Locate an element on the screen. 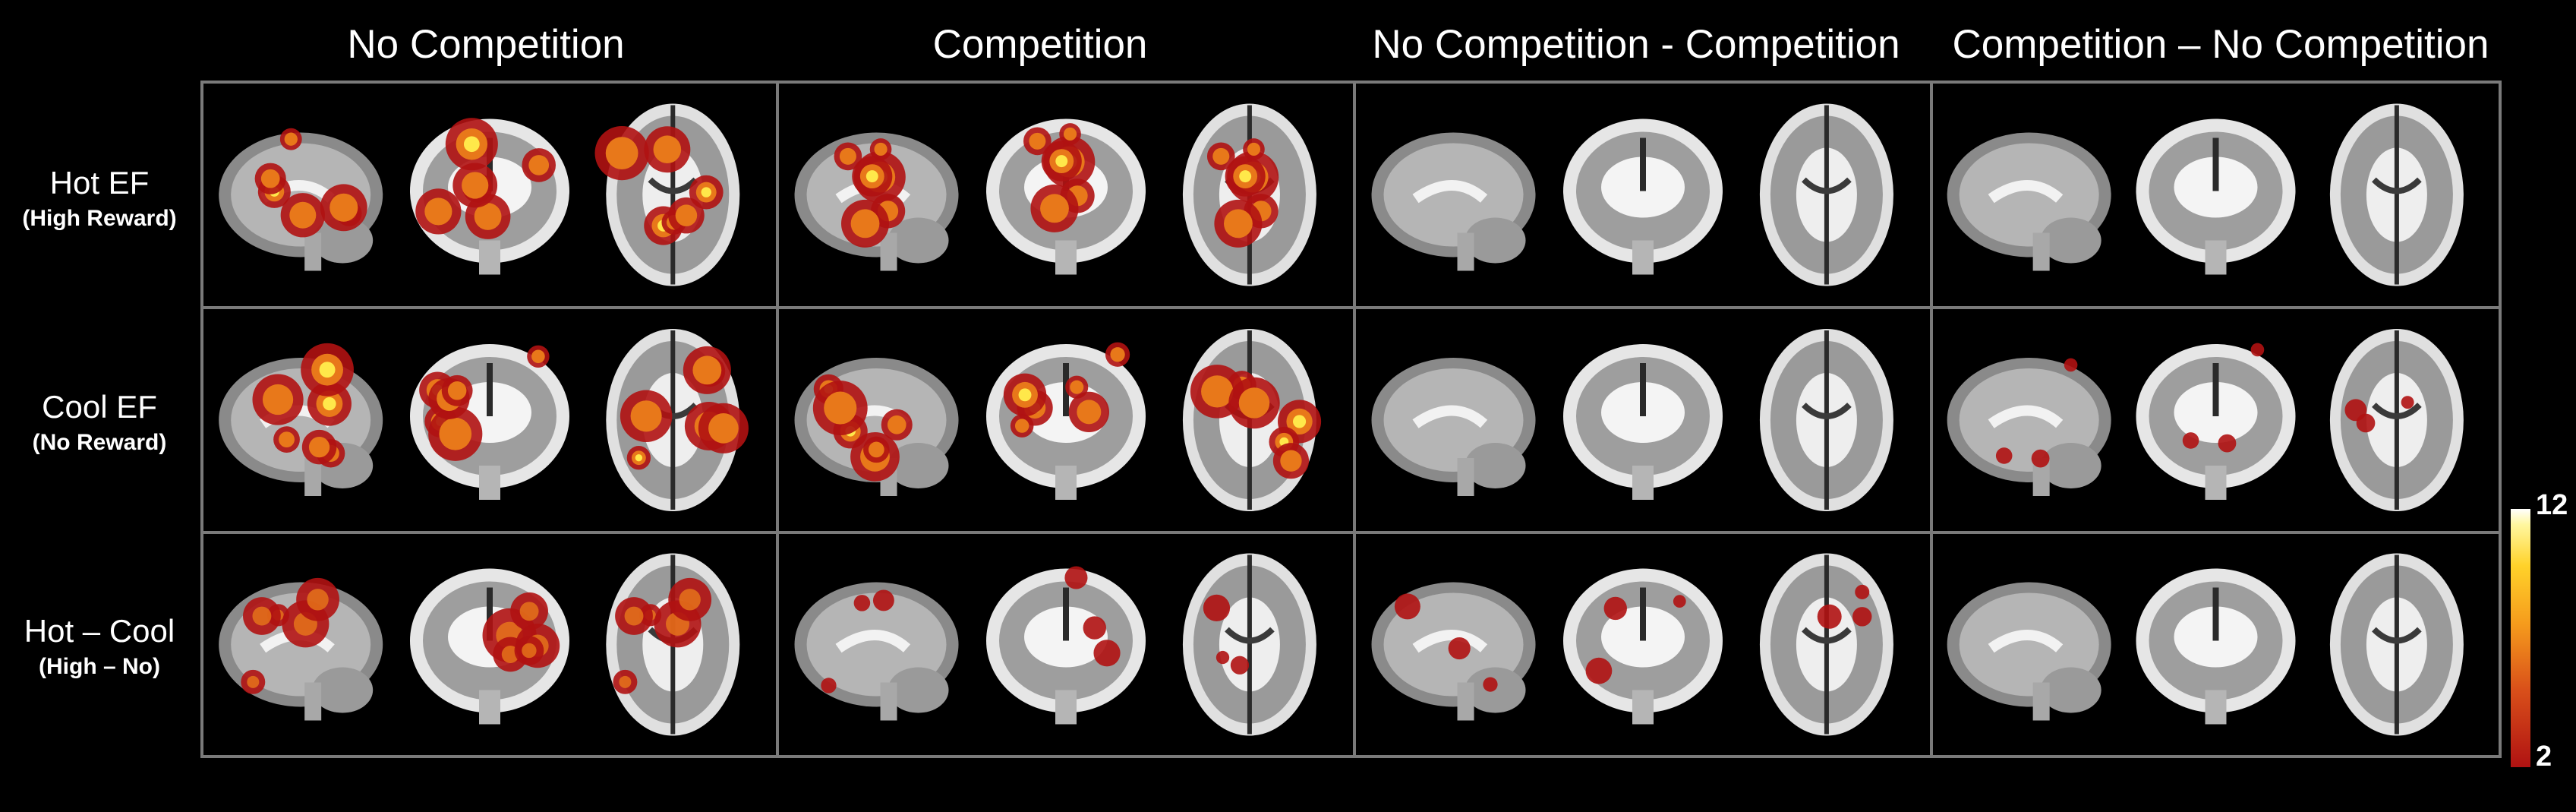  colorbar is located at coordinates (2520, 638).